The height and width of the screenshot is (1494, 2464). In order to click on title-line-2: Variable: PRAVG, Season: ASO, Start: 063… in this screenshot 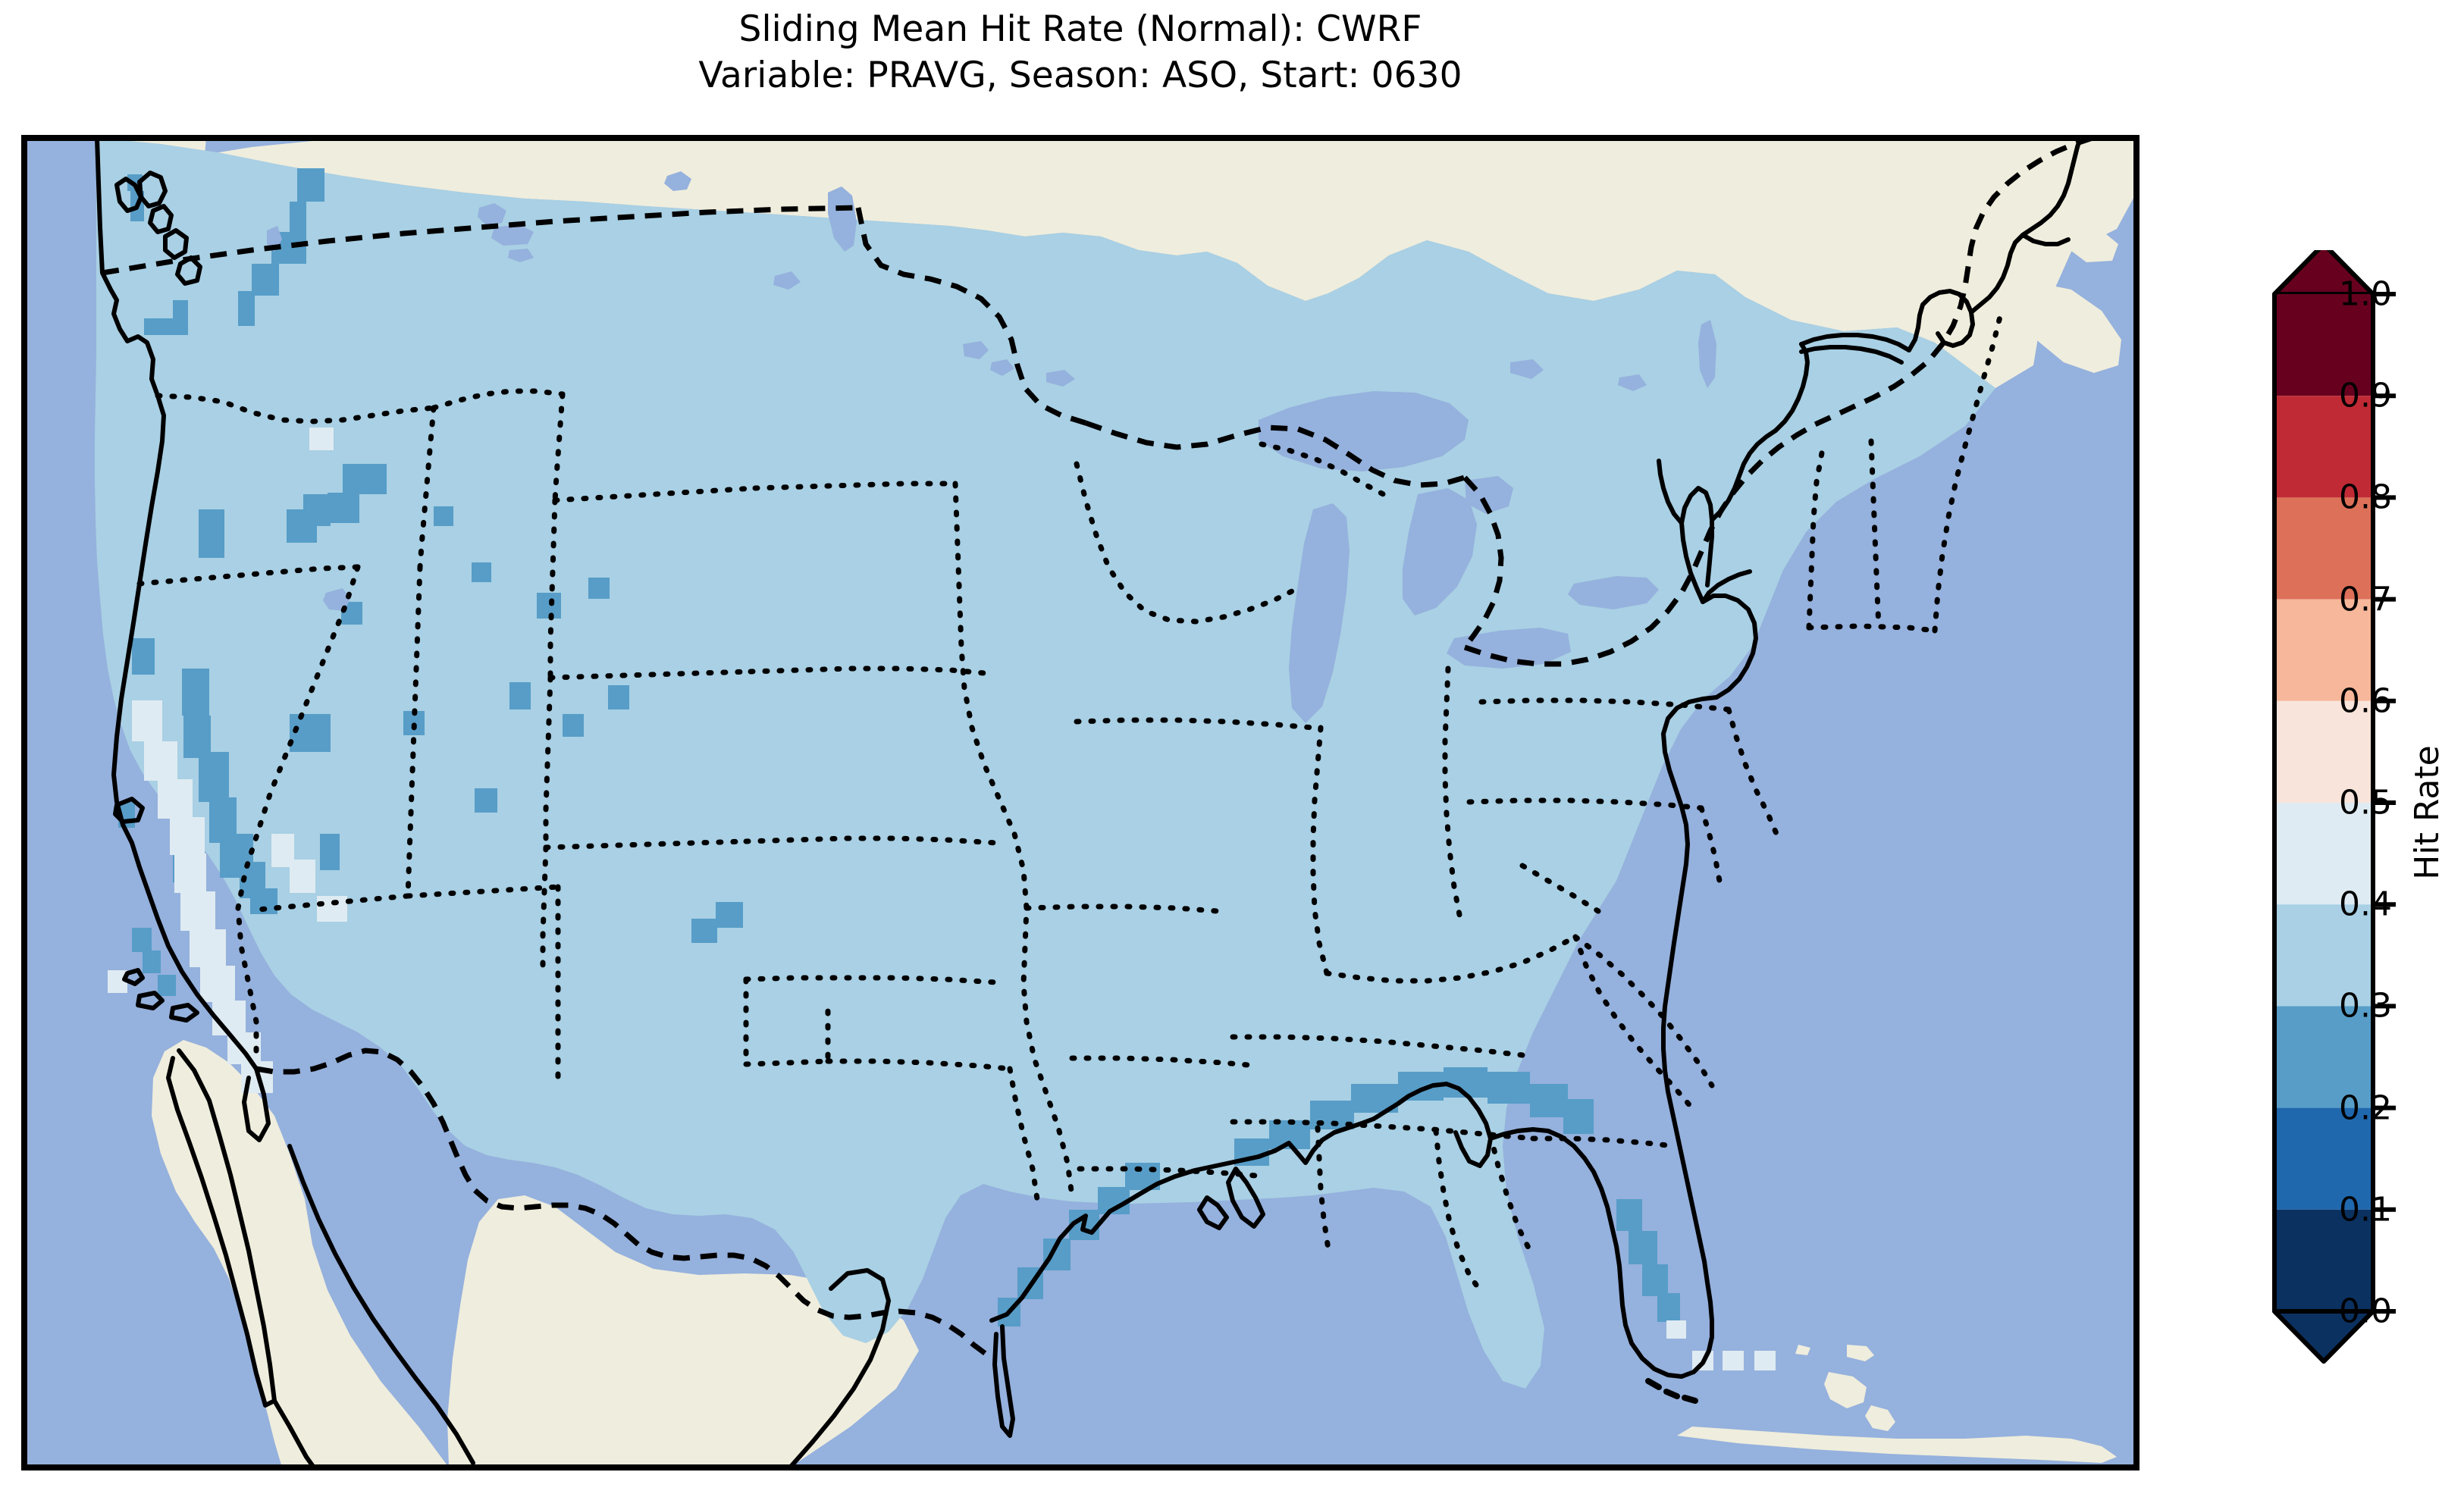, I will do `click(1080, 76)`.